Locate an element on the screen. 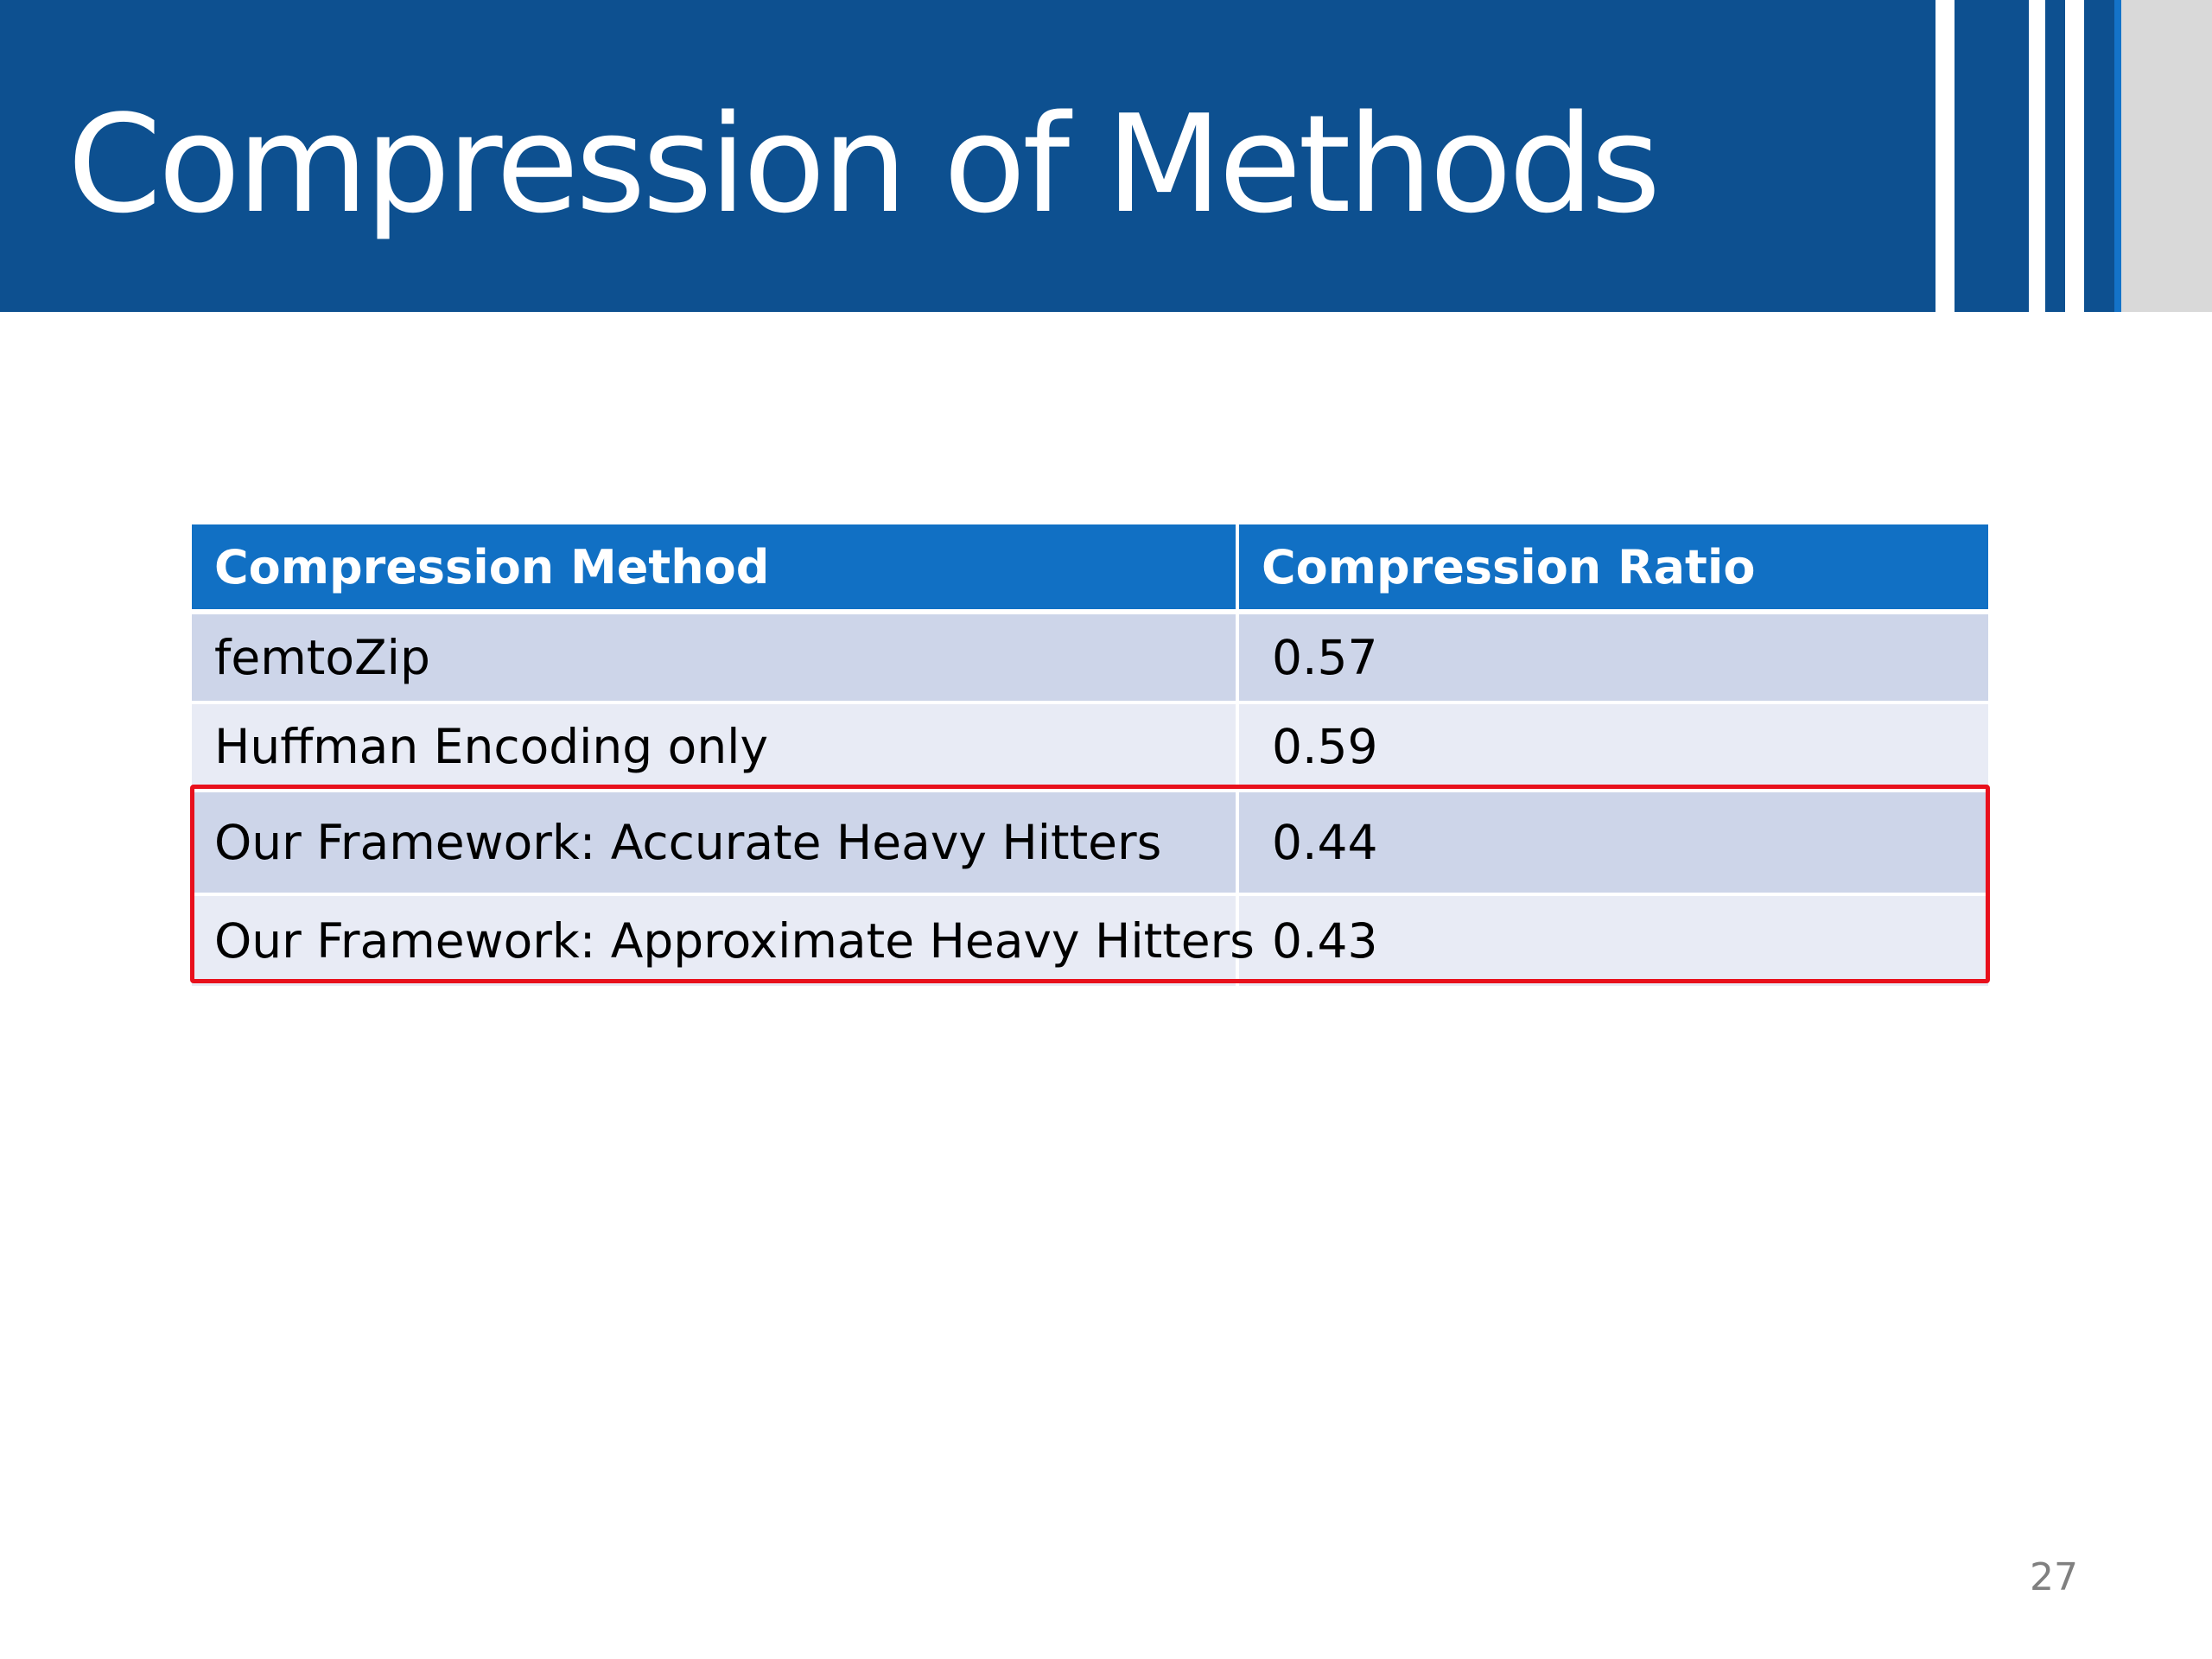 This screenshot has height=1659, width=2212. ratio-cell: 0.57 is located at coordinates (1612, 658).